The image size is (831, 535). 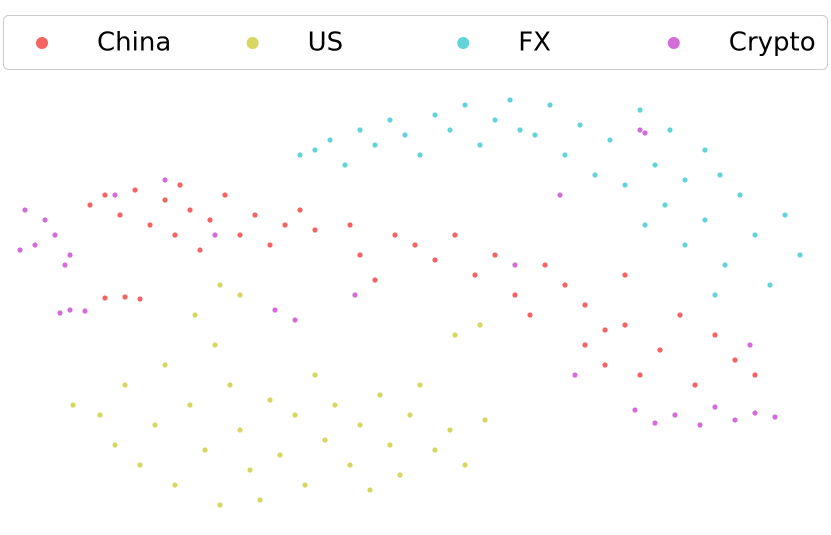 I want to click on legend-label: Crypto, so click(x=772, y=43).